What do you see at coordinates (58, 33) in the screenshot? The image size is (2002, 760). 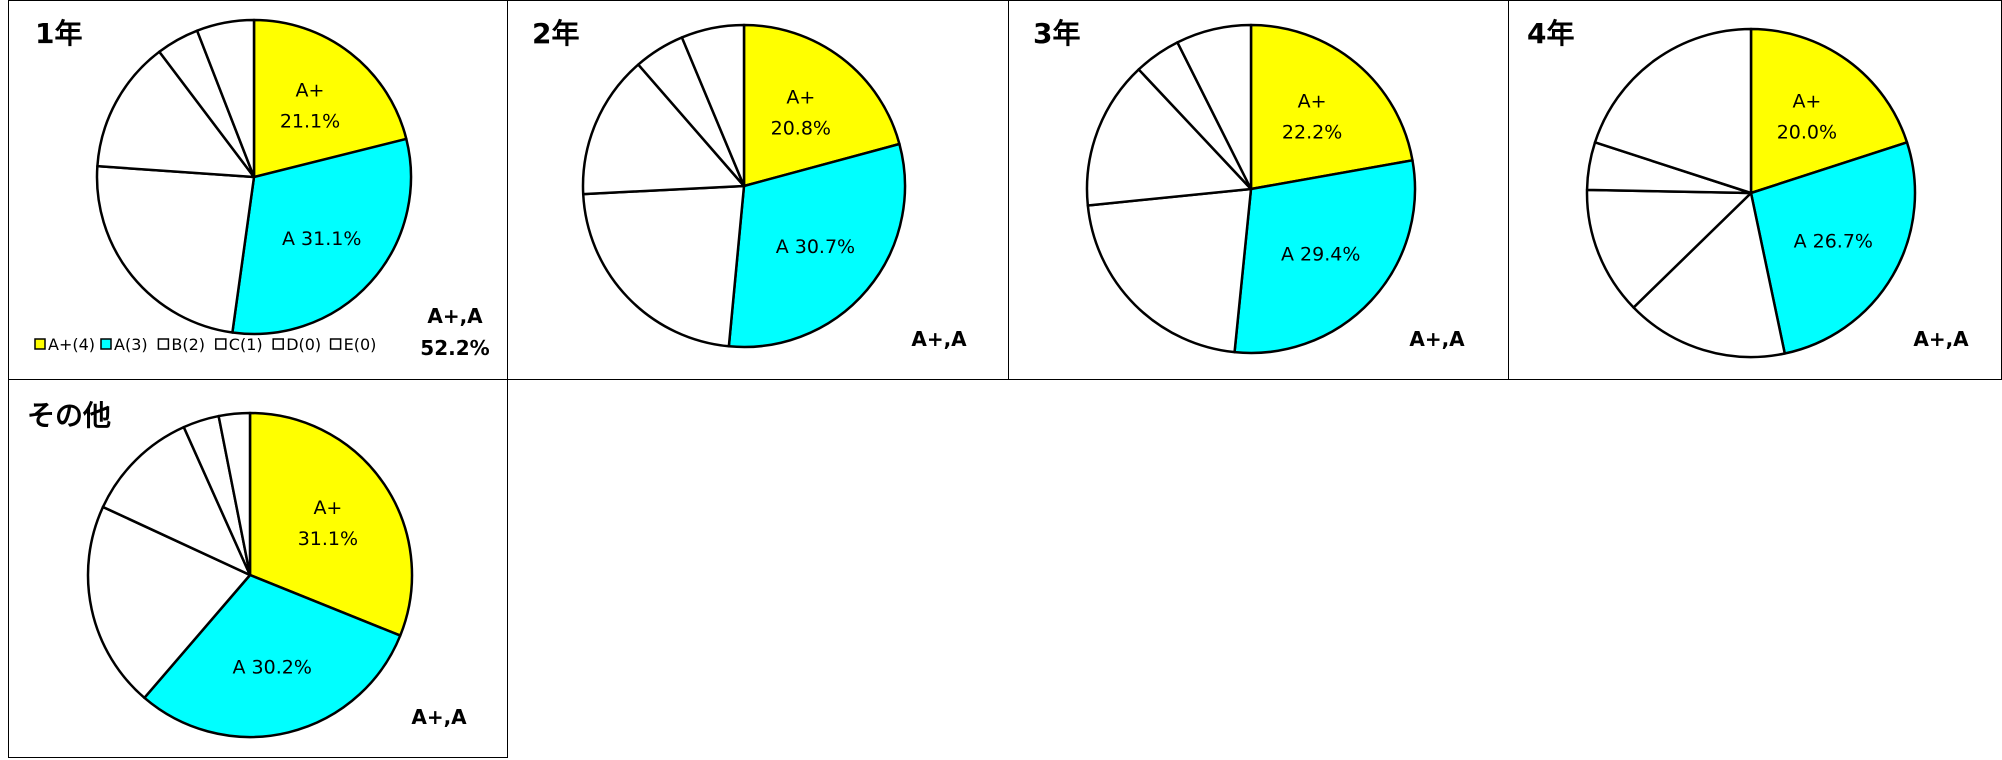 I see `chart-title: 1年` at bounding box center [58, 33].